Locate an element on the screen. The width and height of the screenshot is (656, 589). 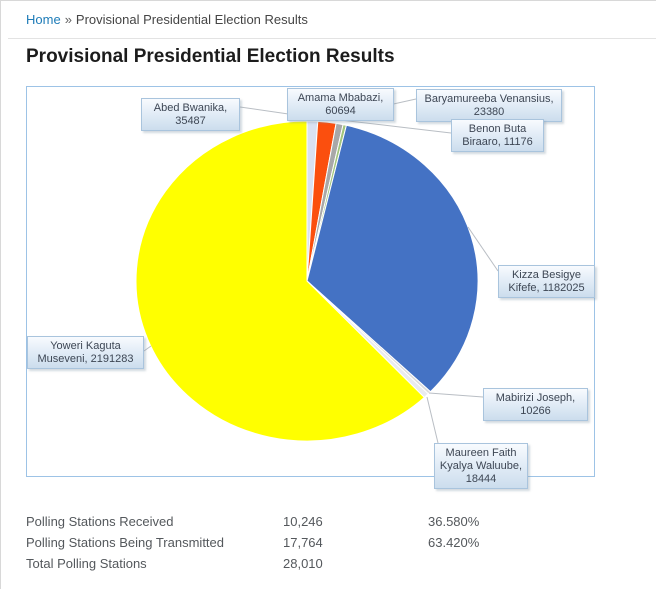
leader-line-kizza-besigye-kifefe is located at coordinates (483, 249).